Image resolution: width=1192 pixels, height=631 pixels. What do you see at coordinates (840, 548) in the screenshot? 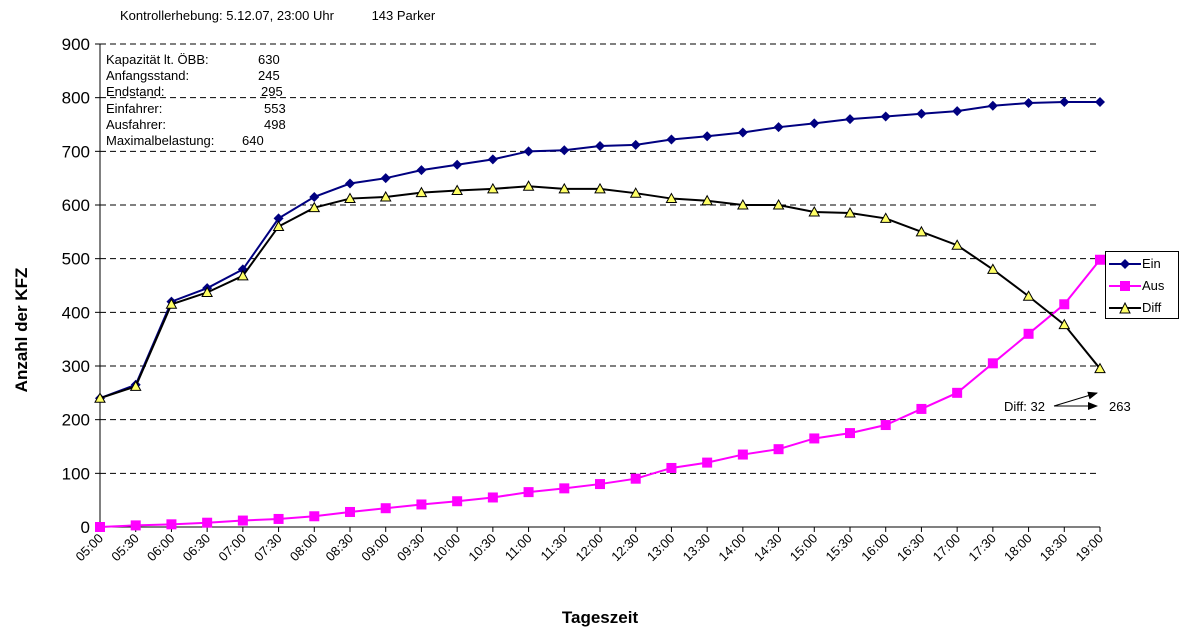
I see `x-tick-label: 15:30` at bounding box center [840, 548].